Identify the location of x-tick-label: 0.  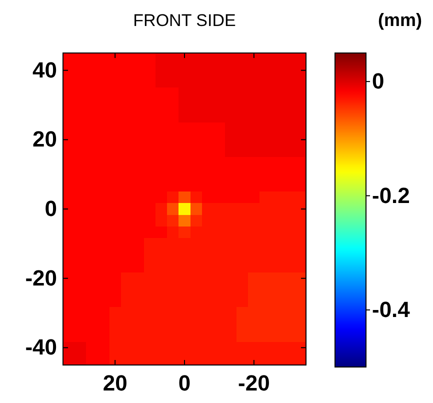
(184, 383).